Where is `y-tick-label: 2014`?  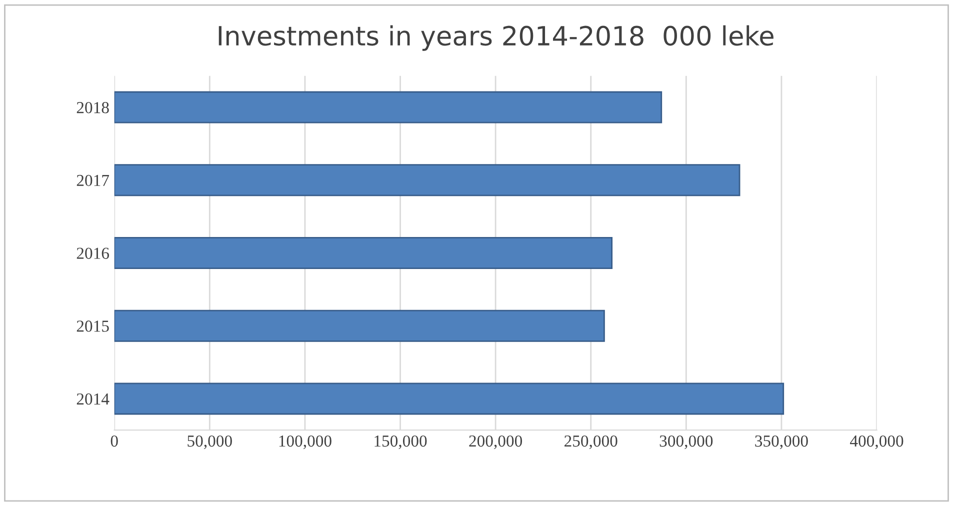 y-tick-label: 2014 is located at coordinates (93, 399).